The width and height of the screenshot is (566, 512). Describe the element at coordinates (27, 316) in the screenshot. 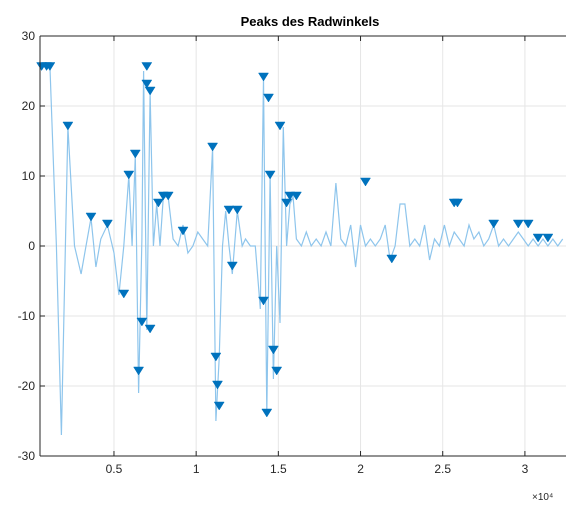

I see `y-tick-label: -10` at that location.